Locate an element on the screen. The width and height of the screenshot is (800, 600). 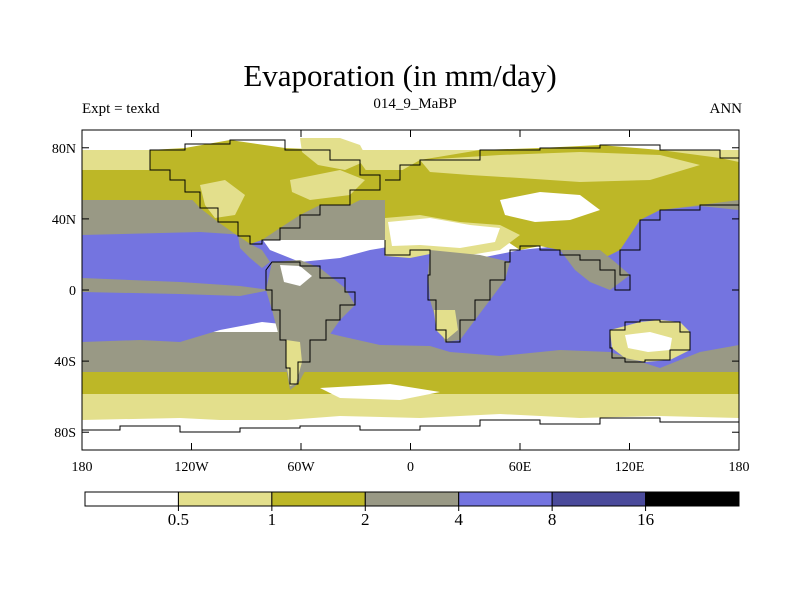
colorbar-label: 2 is located at coordinates (365, 519).